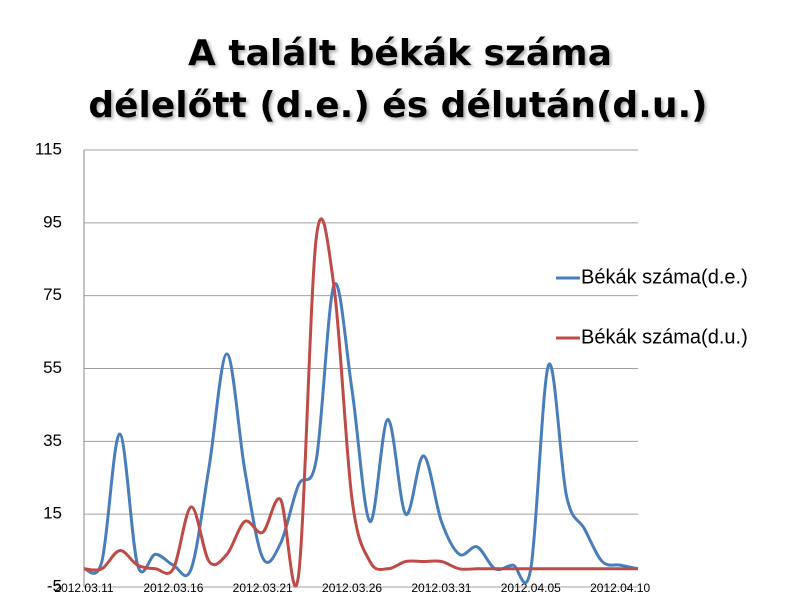 This screenshot has height=605, width=800. Describe the element at coordinates (441, 588) in the screenshot. I see `x-tick-label: 2012.03.31` at that location.